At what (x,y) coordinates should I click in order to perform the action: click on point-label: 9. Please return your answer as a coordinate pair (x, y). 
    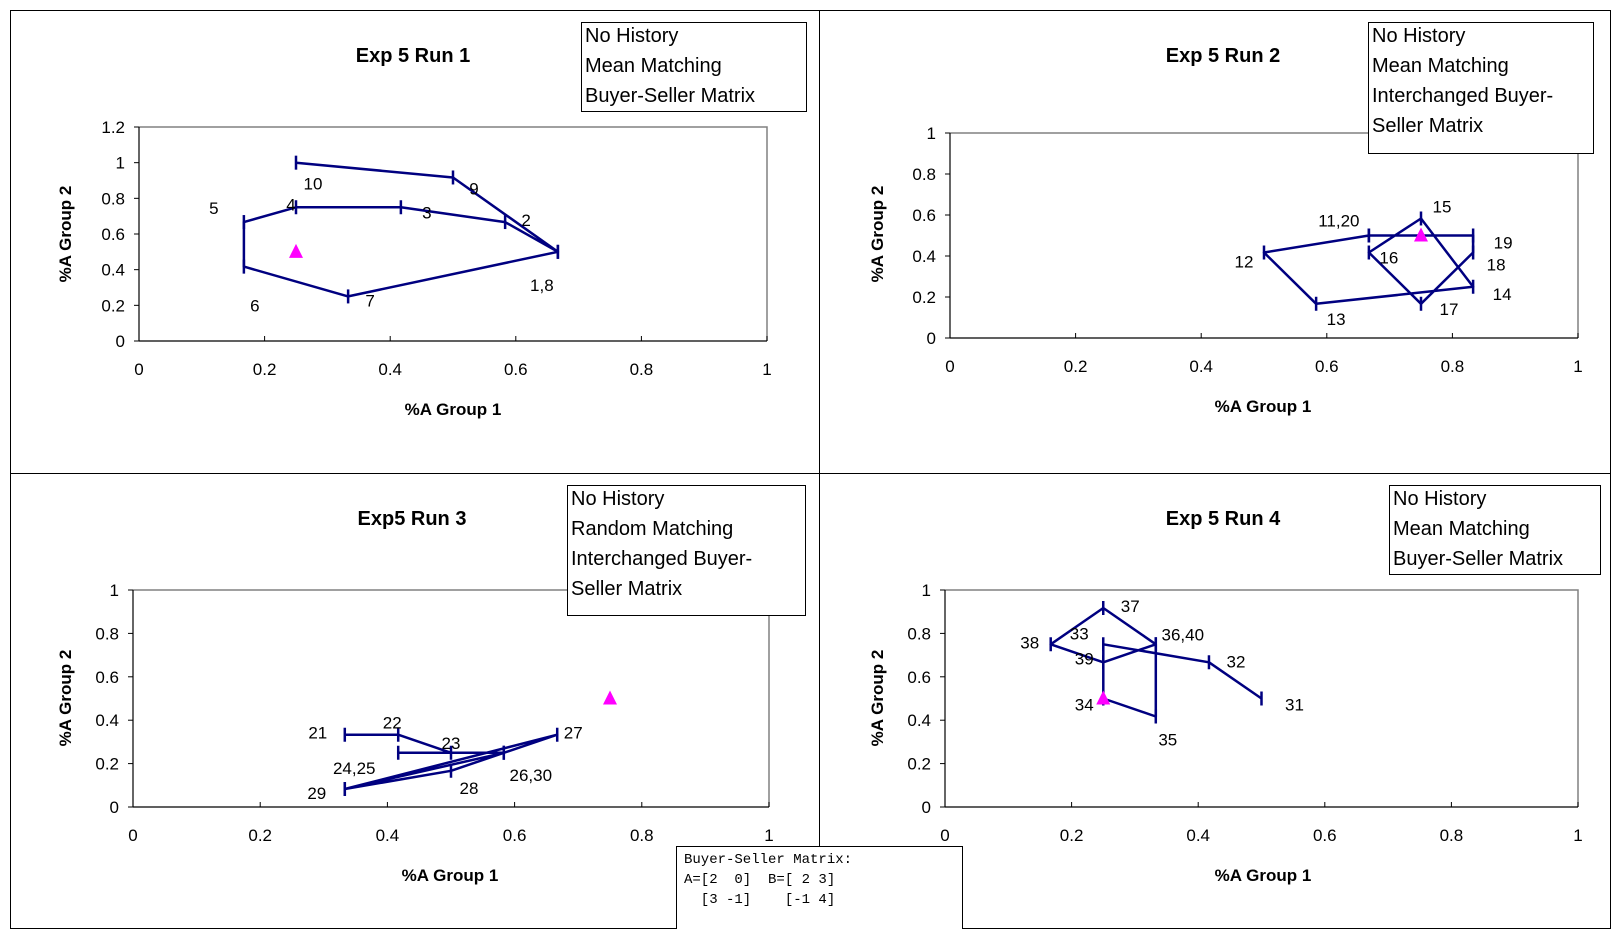
    Looking at the image, I should click on (473, 188).